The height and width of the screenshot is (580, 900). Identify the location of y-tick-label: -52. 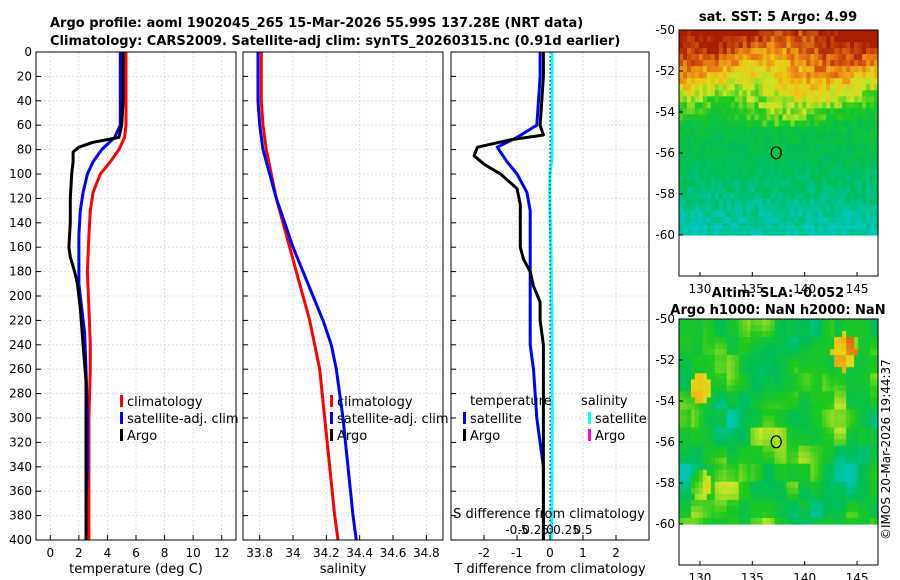
(665, 360).